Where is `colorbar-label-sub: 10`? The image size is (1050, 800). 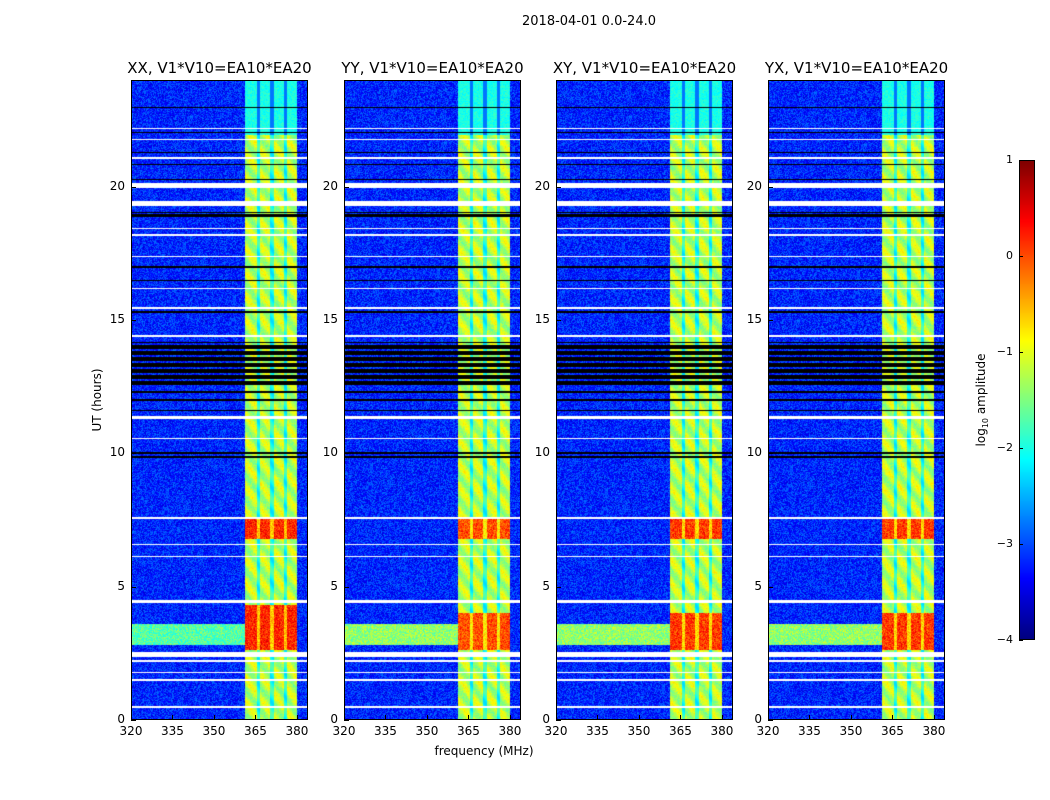 colorbar-label-sub: 10 is located at coordinates (986, 423).